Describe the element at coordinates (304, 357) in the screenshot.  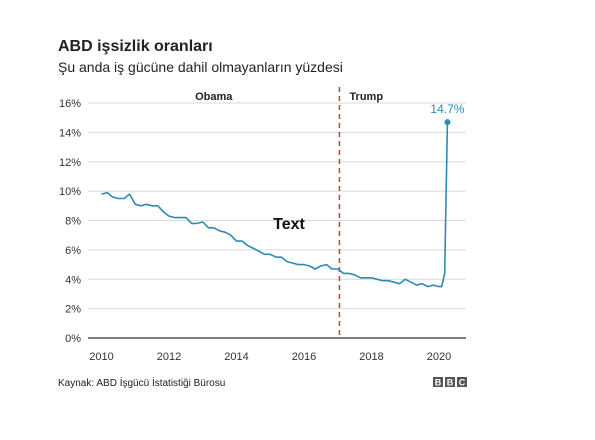
I see `x-tick-label: 2016` at that location.